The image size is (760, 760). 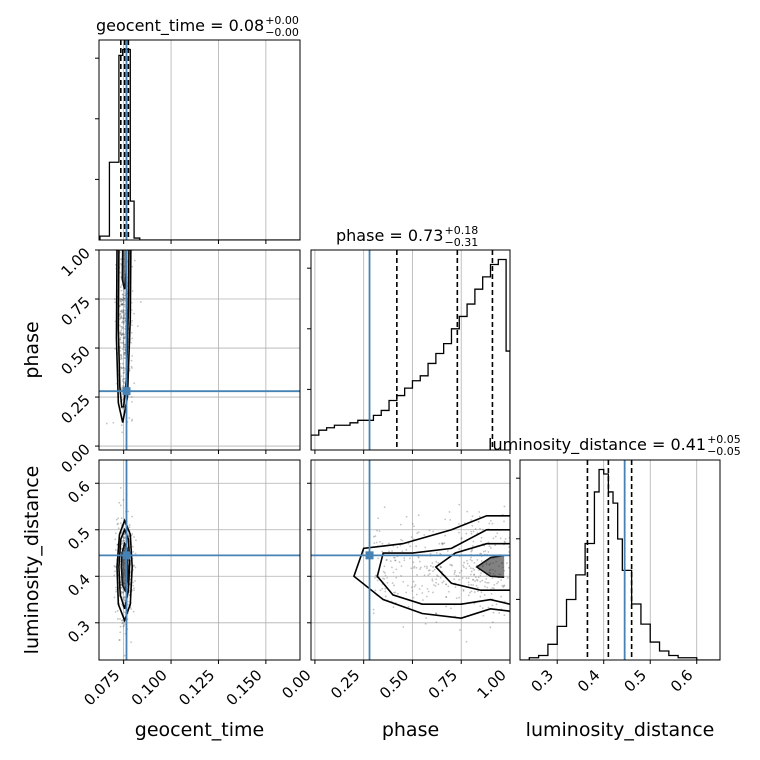 I want to click on title-phase: phase = 0.73, so click(x=389, y=235).